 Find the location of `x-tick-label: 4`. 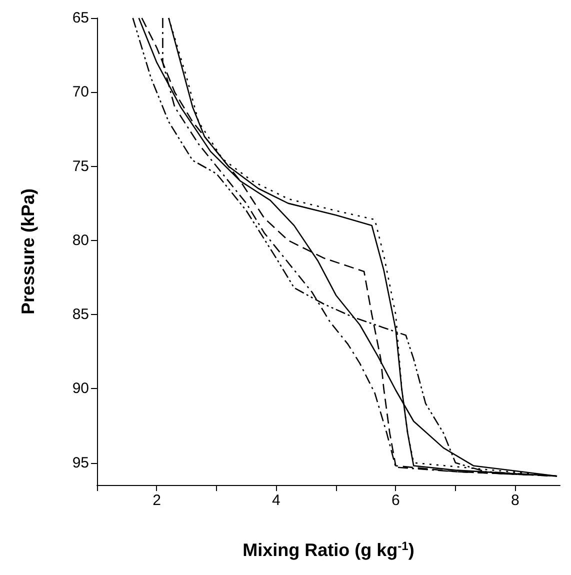

x-tick-label: 4 is located at coordinates (276, 500).